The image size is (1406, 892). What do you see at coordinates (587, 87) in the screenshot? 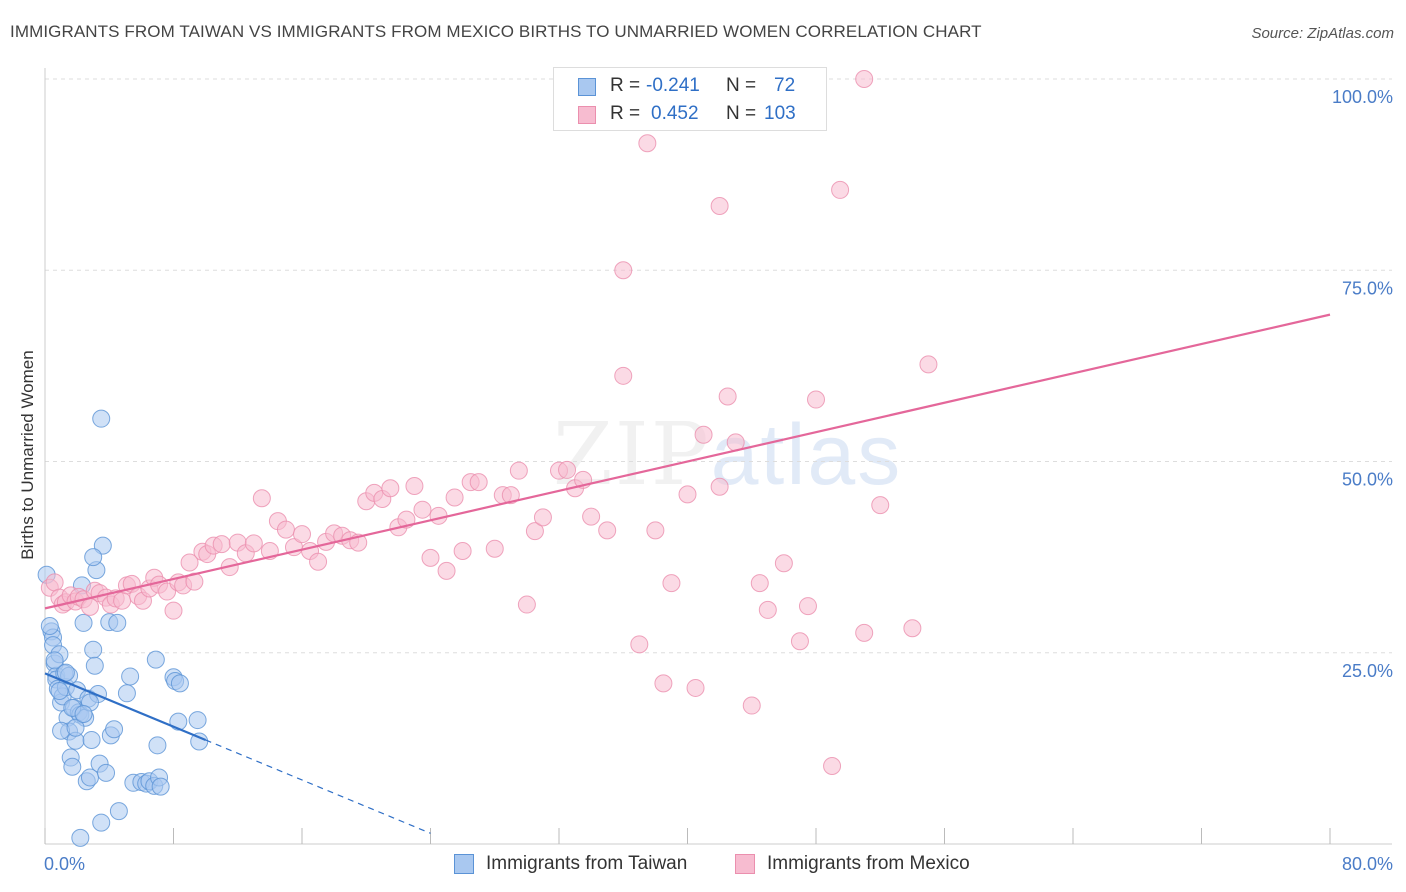
I see `taiwan-swatch` at bounding box center [587, 87].